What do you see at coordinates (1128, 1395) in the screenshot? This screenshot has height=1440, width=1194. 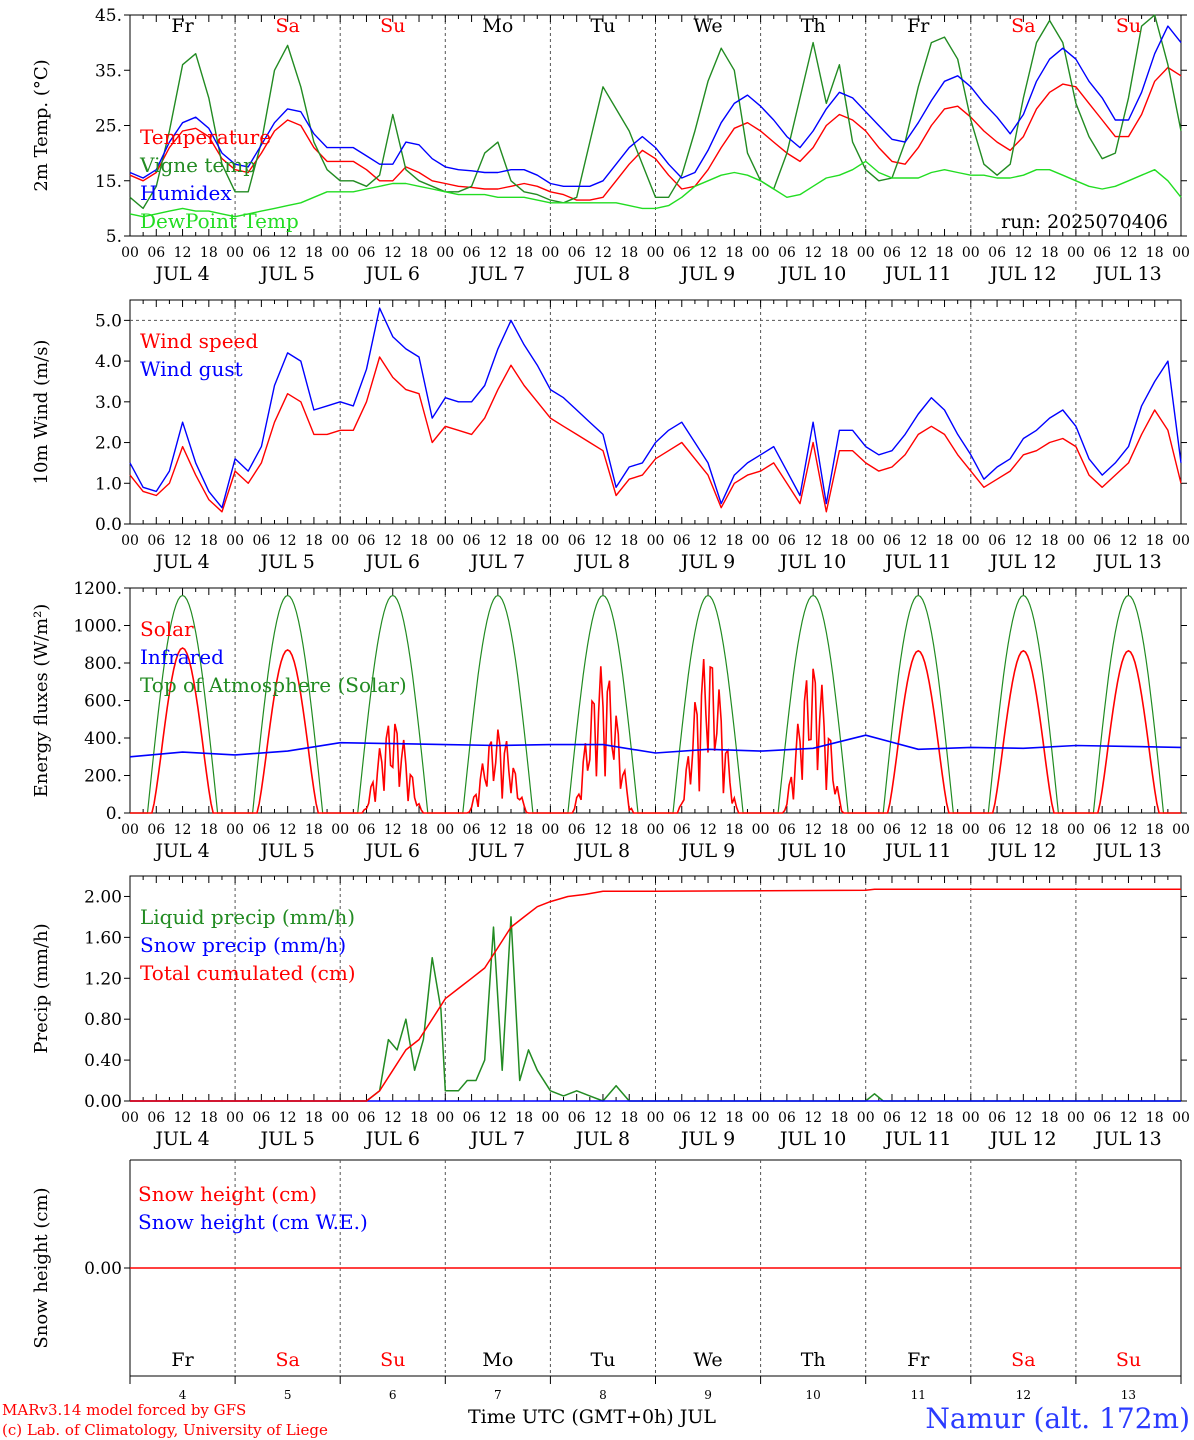 I see `day-number: 13` at bounding box center [1128, 1395].